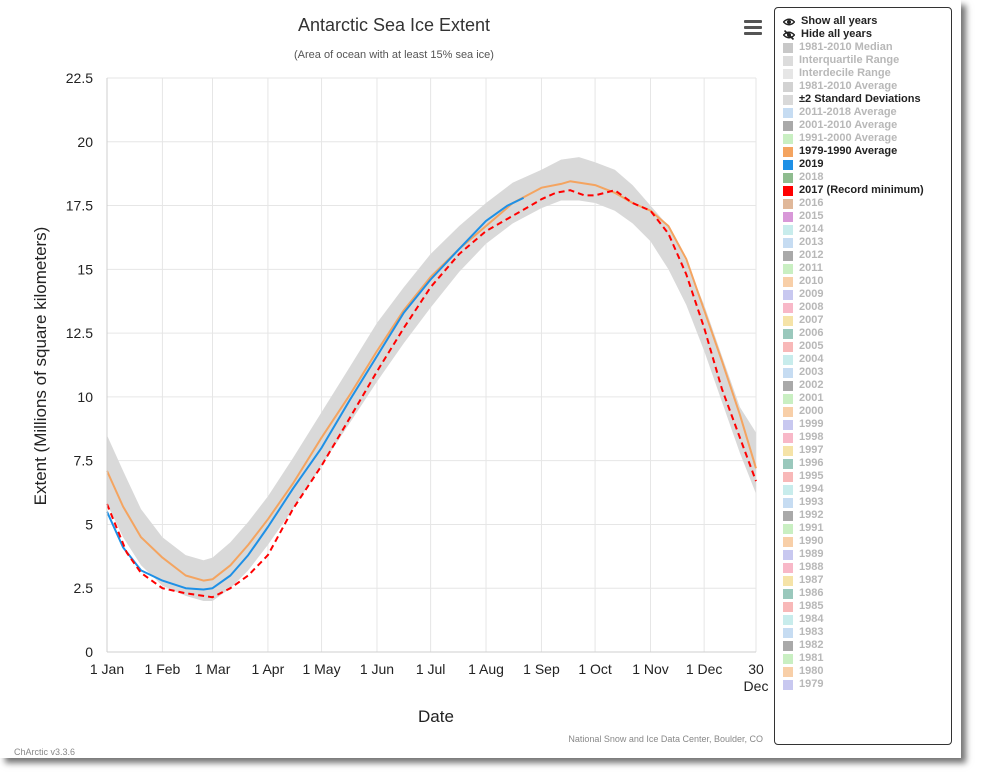  What do you see at coordinates (861, 190) in the screenshot?
I see `legend-item-label: 2017 (Record minimum)` at bounding box center [861, 190].